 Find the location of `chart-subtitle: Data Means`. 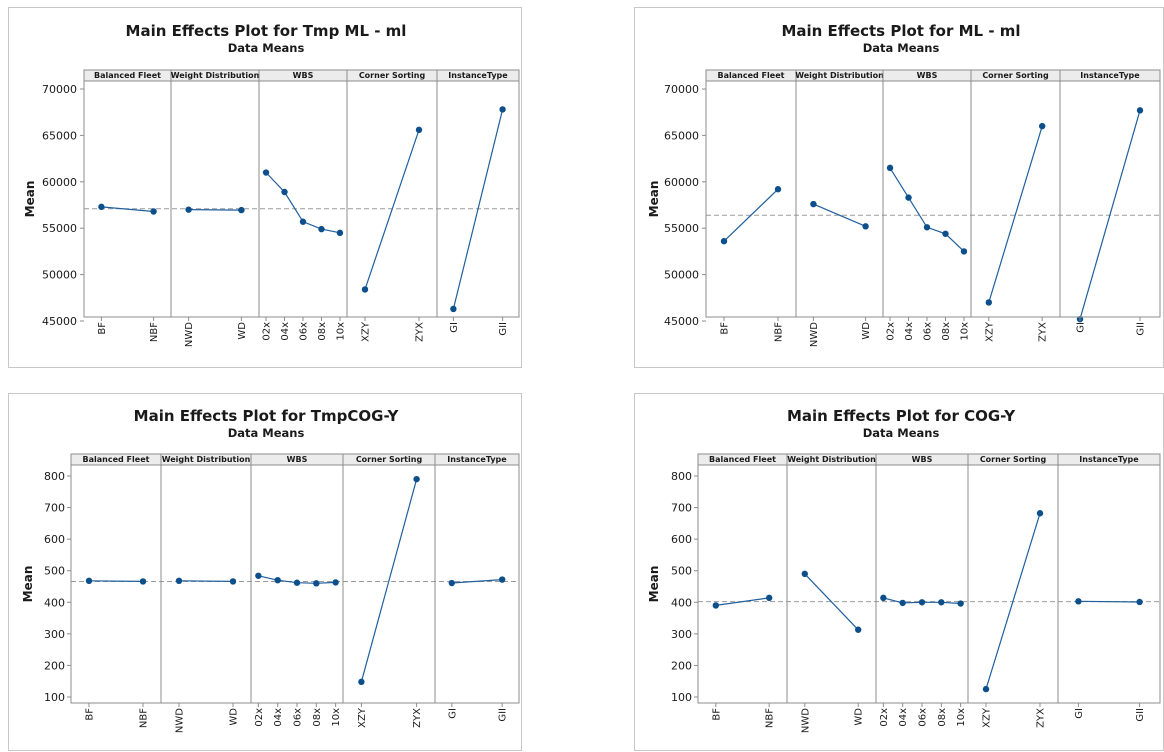

chart-subtitle: Data Means is located at coordinates (901, 433).